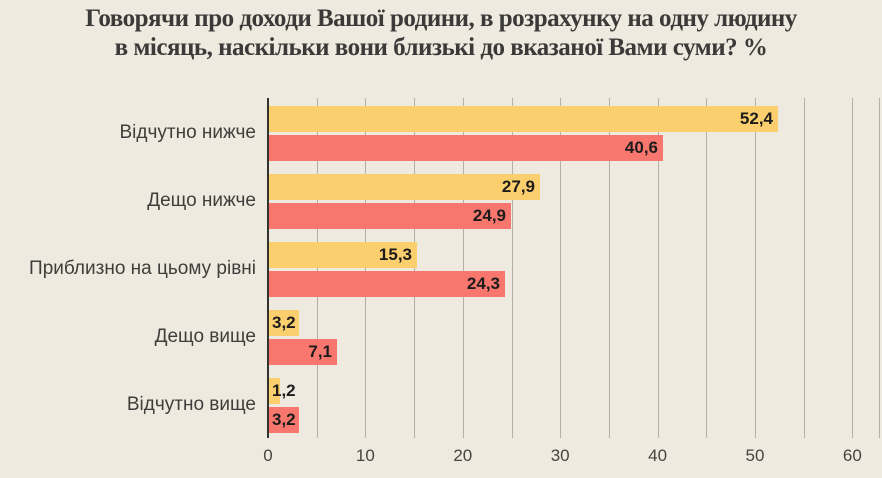 This screenshot has height=478, width=882. What do you see at coordinates (320, 351) in the screenshot?
I see `value-label: 7,1` at bounding box center [320, 351].